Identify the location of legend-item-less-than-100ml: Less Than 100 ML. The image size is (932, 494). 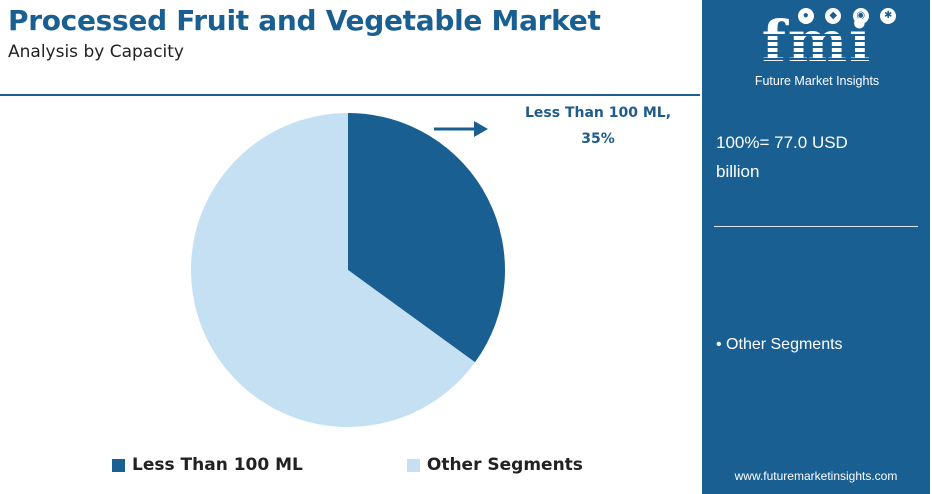
(207, 465).